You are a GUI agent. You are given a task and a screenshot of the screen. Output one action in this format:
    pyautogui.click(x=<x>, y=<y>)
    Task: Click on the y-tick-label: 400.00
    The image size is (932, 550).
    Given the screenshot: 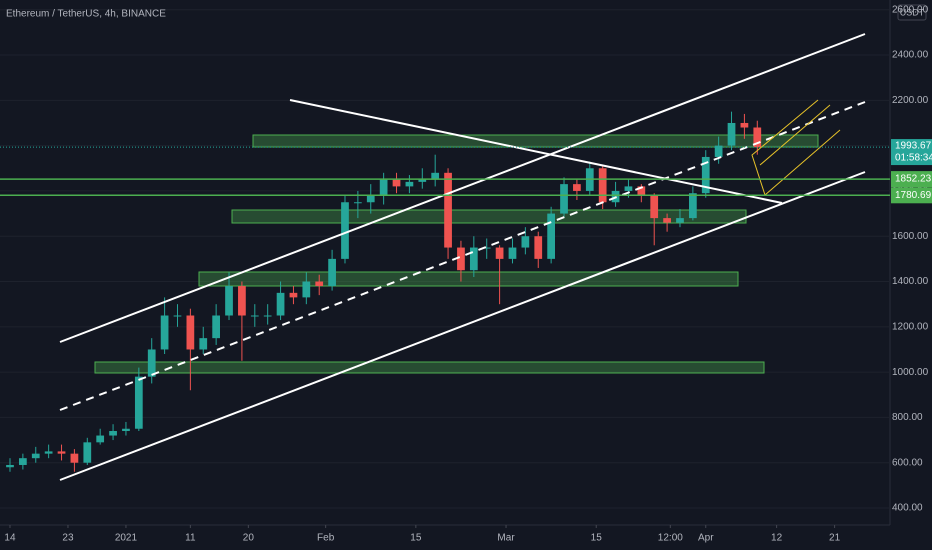 What is the action you would take?
    pyautogui.click(x=907, y=508)
    